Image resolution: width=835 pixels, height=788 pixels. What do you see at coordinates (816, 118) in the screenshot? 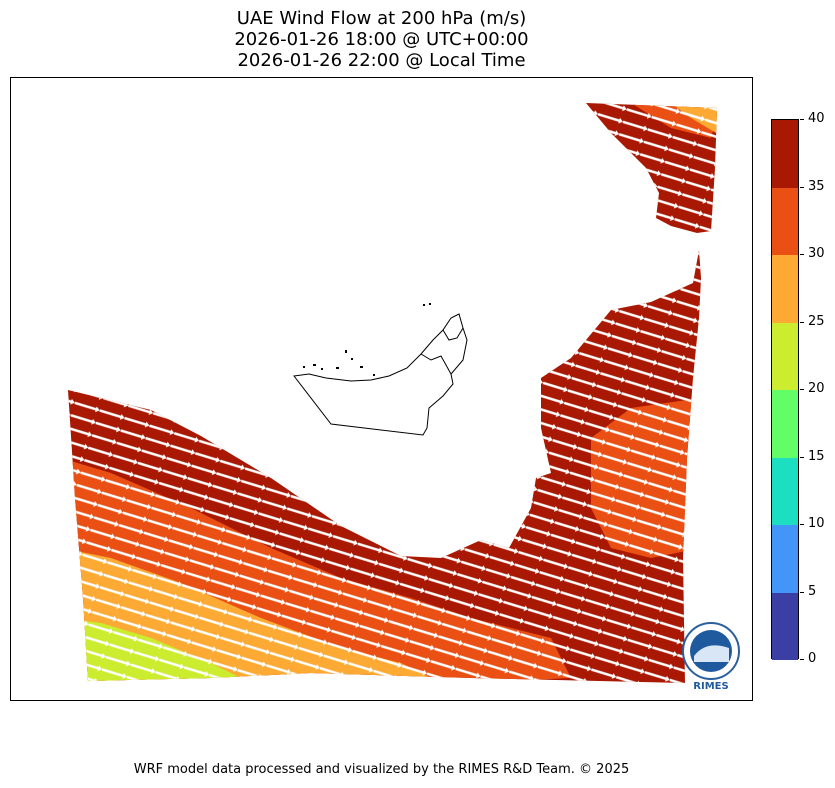
I see `colorbar-tick-label: 40` at bounding box center [816, 118].